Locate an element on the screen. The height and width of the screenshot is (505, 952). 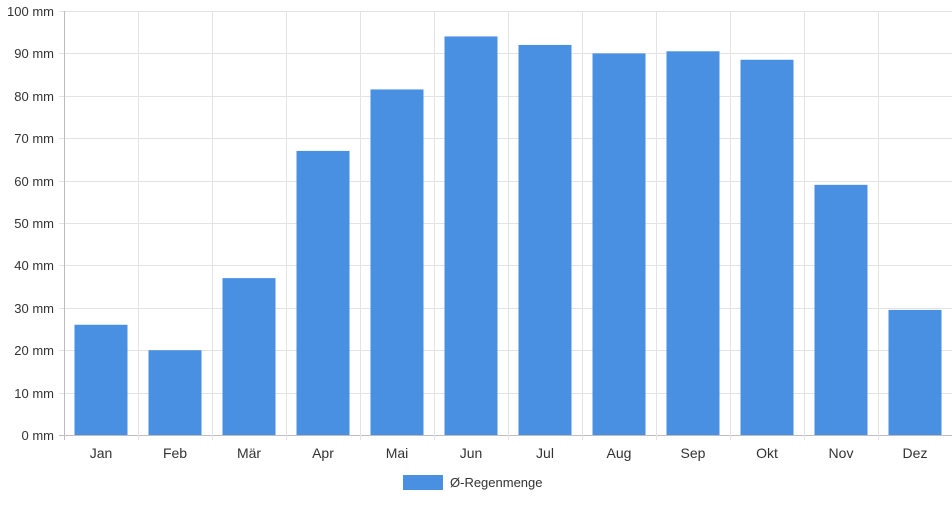
y-tick-label: 50 mm is located at coordinates (34, 223).